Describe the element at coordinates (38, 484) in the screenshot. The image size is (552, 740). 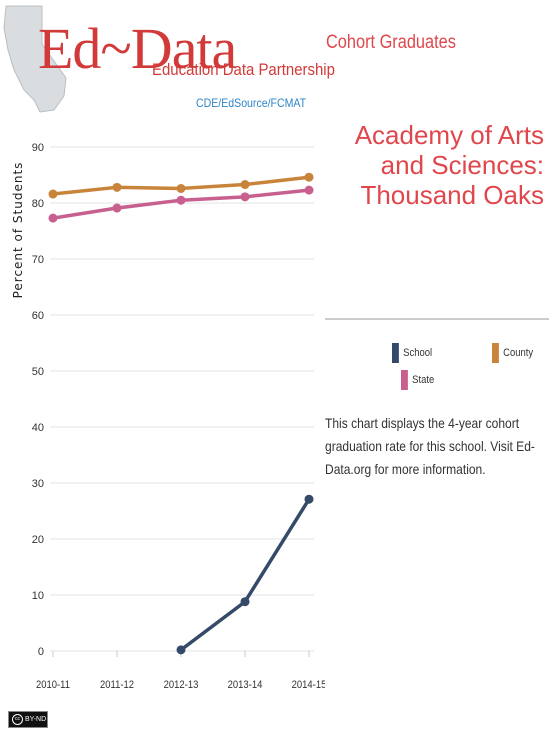
I see `y-tick-label: 30` at that location.